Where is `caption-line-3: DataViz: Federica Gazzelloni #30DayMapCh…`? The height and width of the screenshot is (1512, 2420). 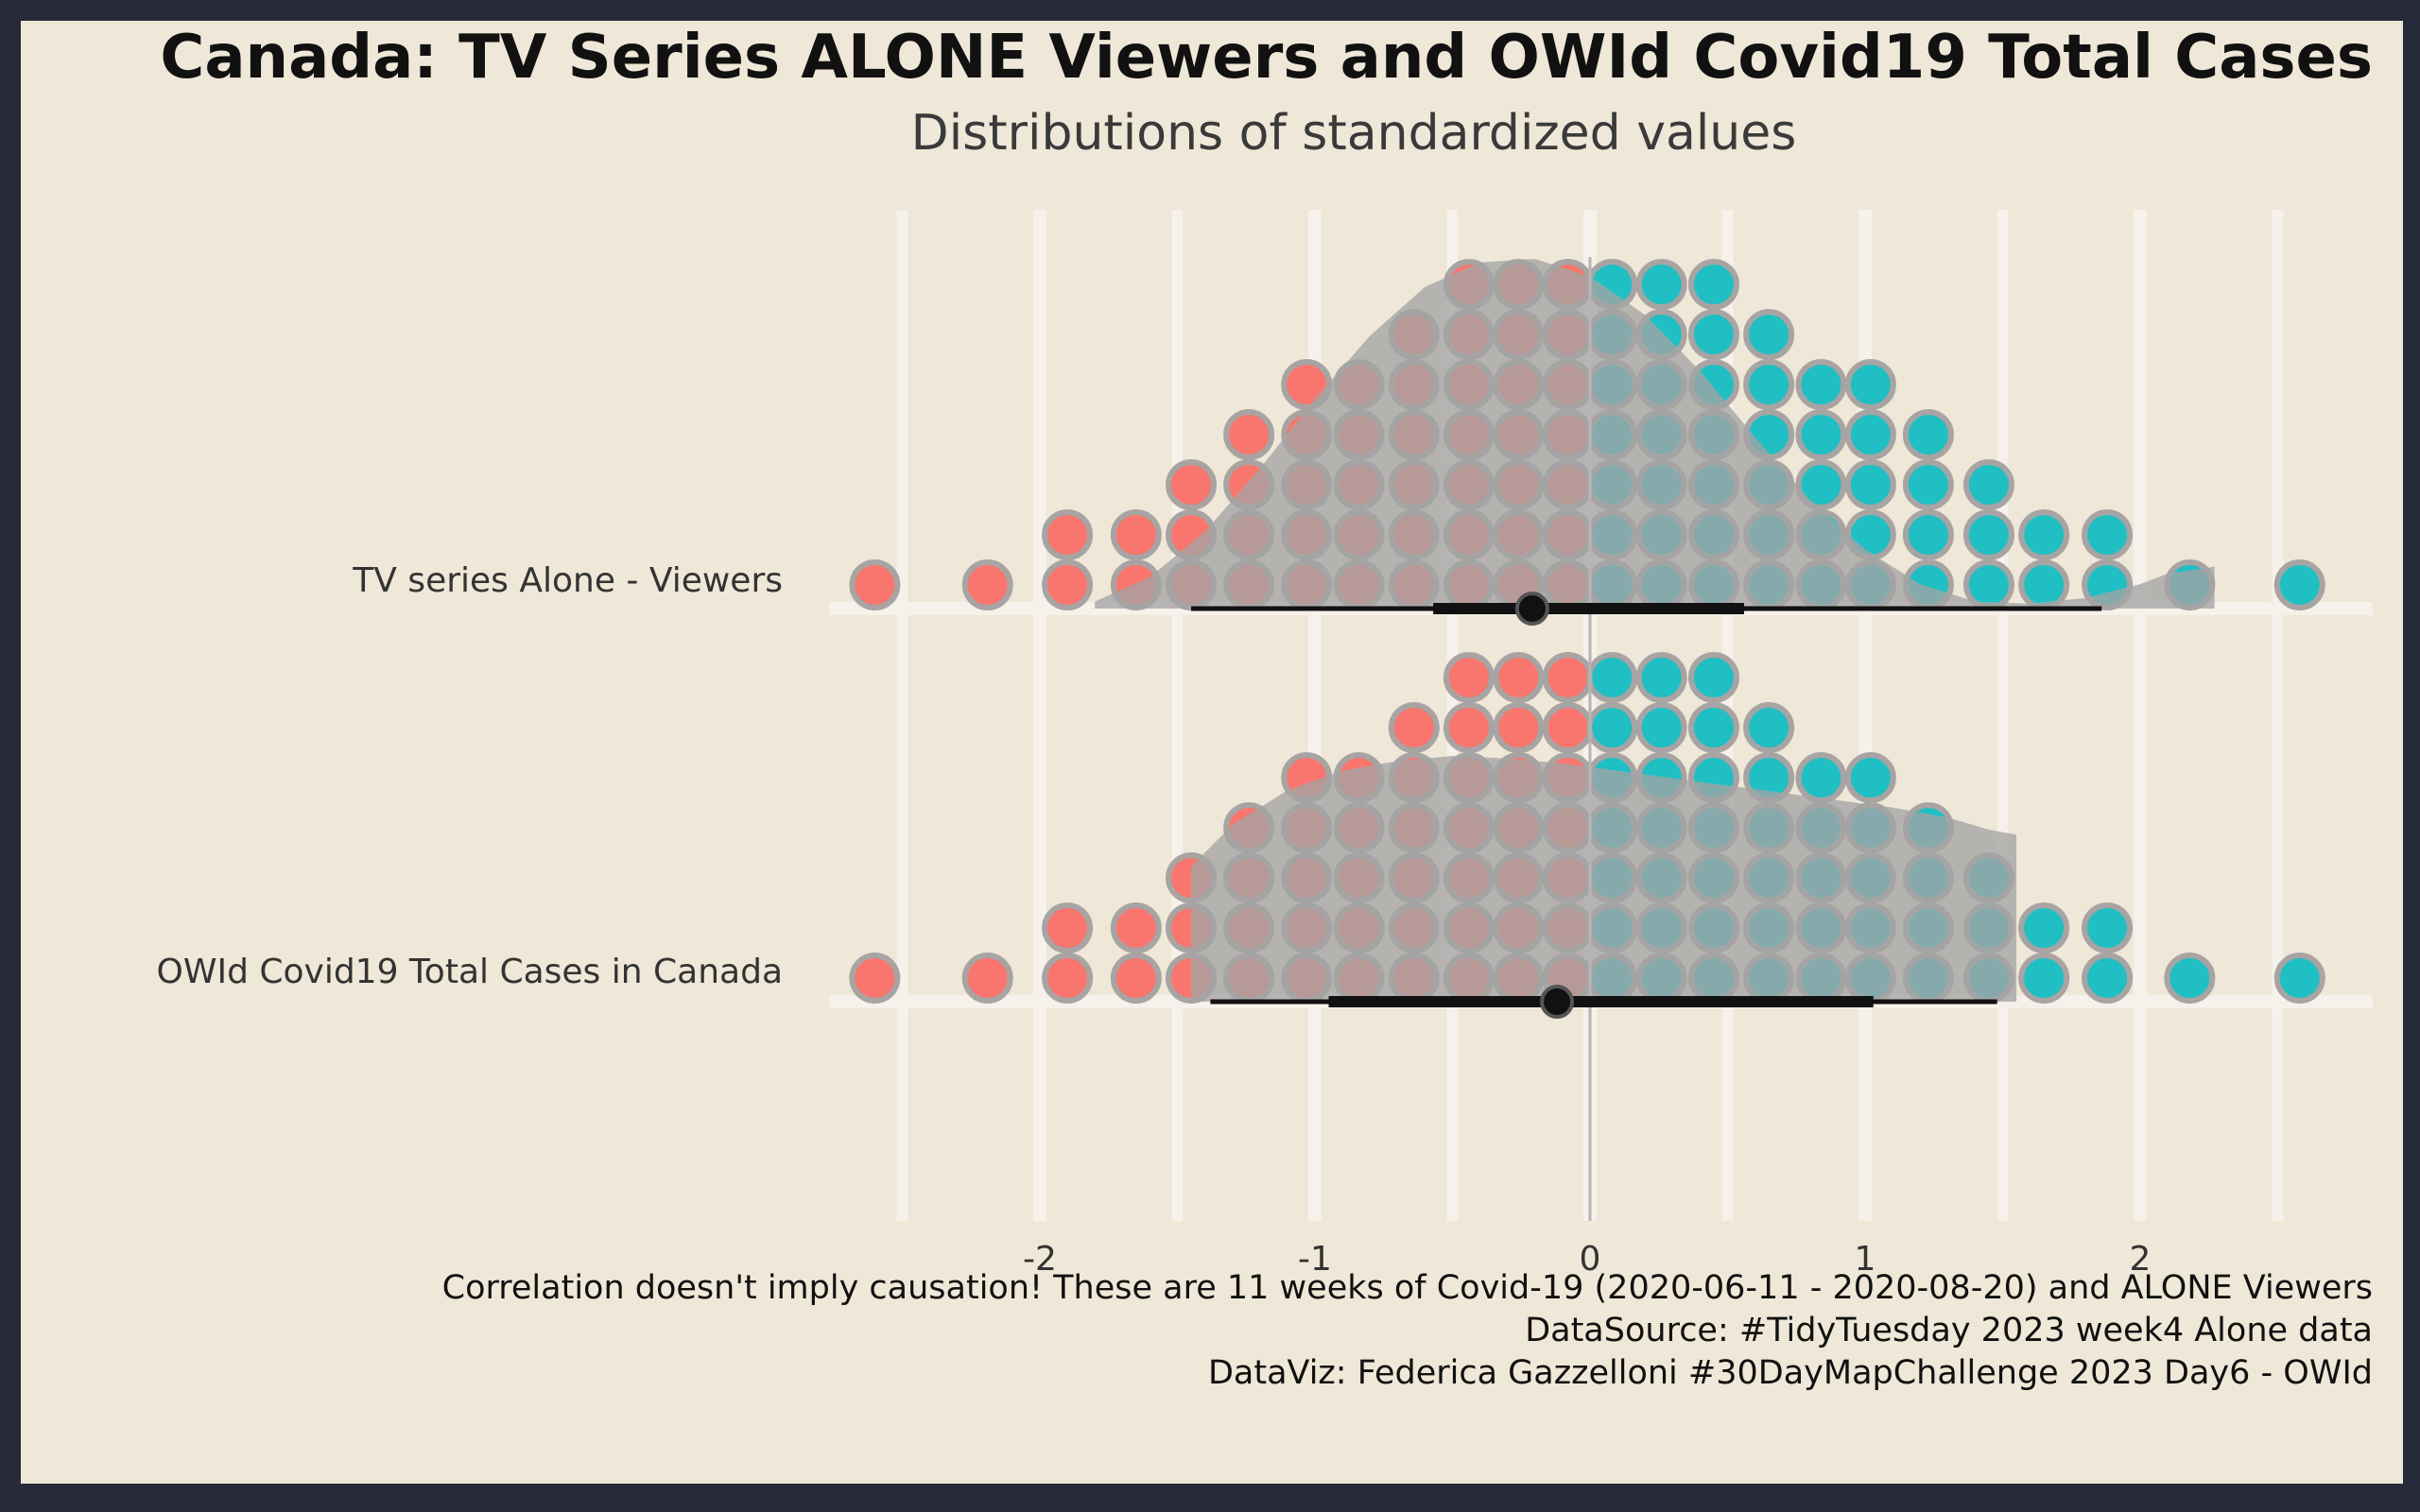
caption-line-3: DataViz: Federica Gazzelloni #30DayMapCh… is located at coordinates (1790, 1373).